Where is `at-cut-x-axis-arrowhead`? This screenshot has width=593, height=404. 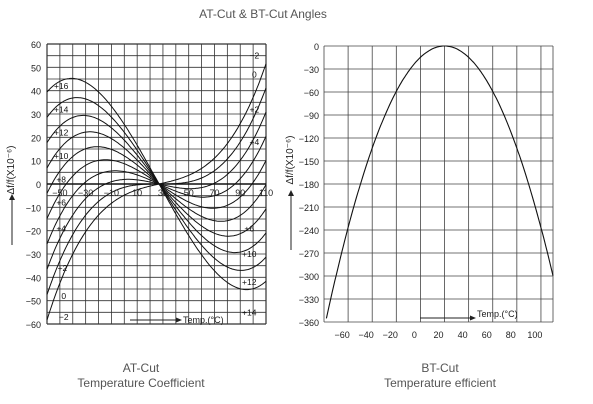
at-cut-x-axis-arrowhead is located at coordinates (179, 320).